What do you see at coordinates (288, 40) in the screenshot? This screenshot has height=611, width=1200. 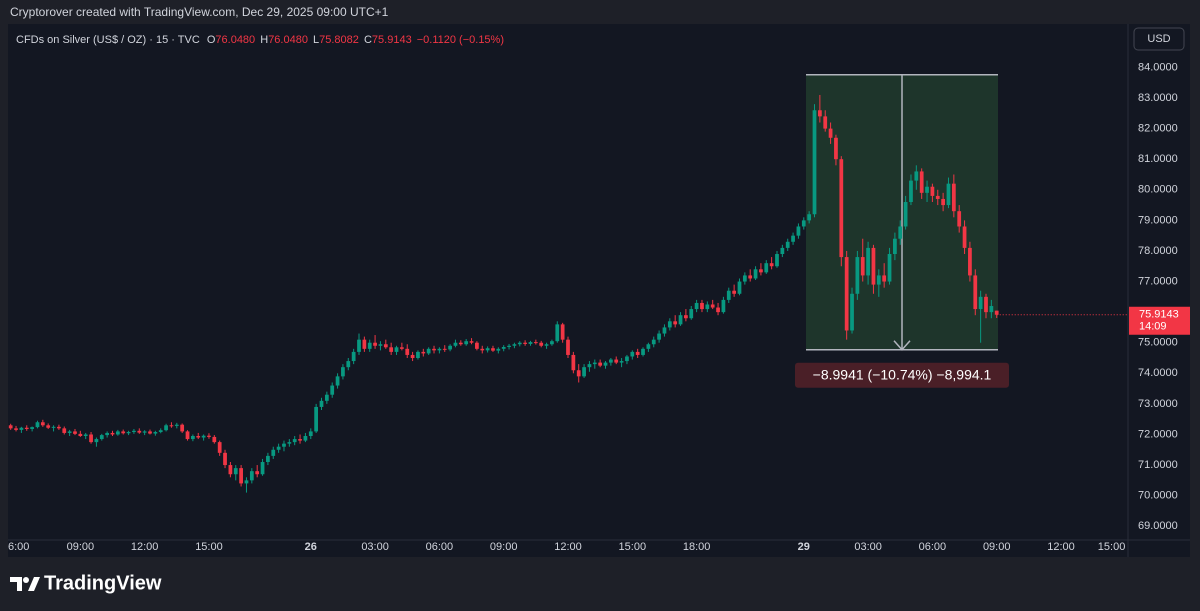 I see `ohlc-value: 76.0480` at bounding box center [288, 40].